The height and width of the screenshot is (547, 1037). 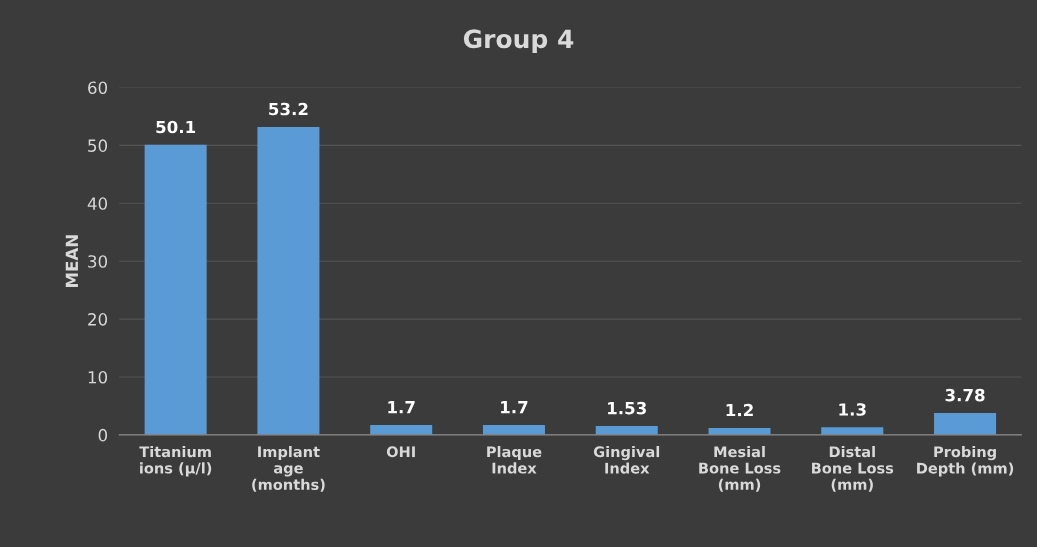 What do you see at coordinates (739, 410) in the screenshot?
I see `data-label: 1.2` at bounding box center [739, 410].